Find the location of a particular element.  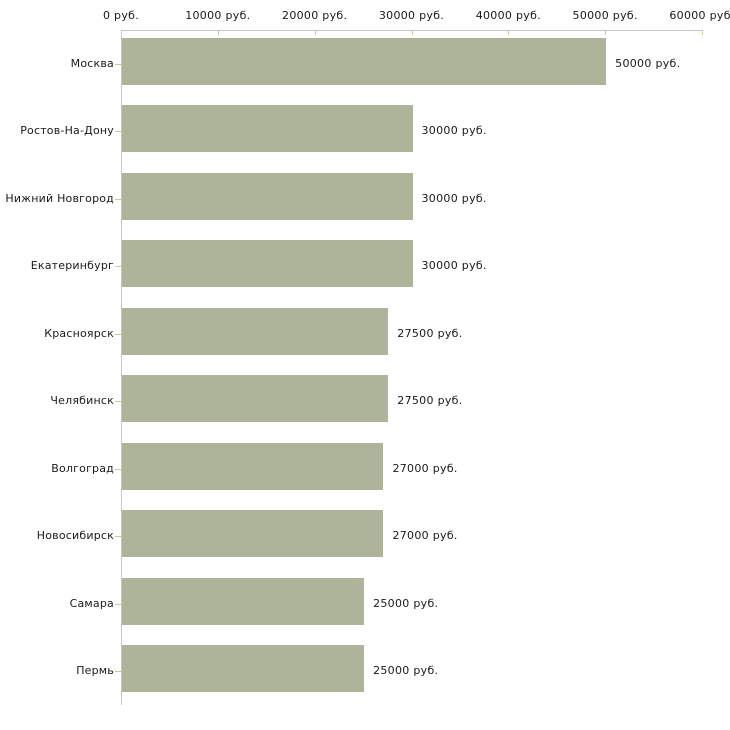

category-label: Екатеринбург is located at coordinates (72, 266).